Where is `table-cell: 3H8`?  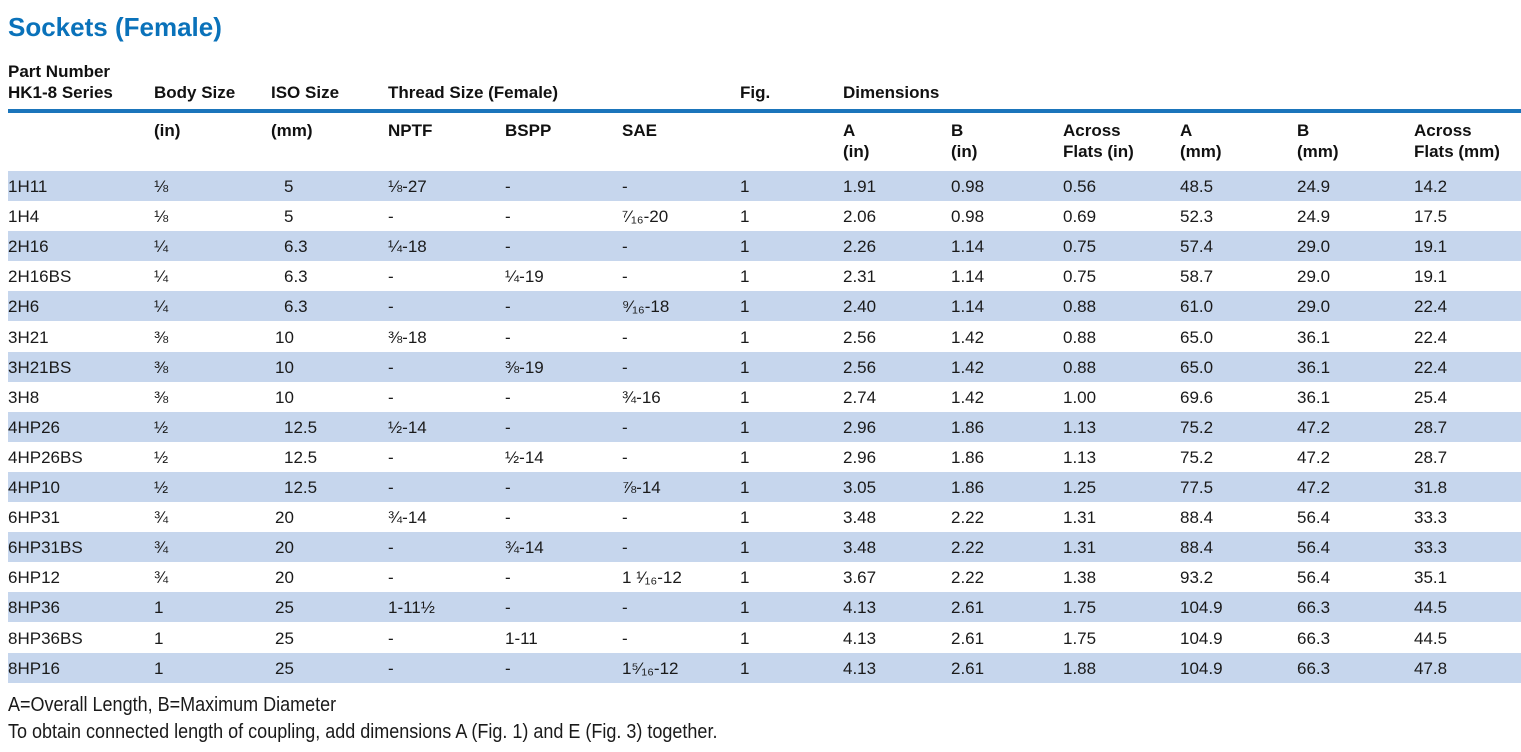 table-cell: 3H8 is located at coordinates (24, 397).